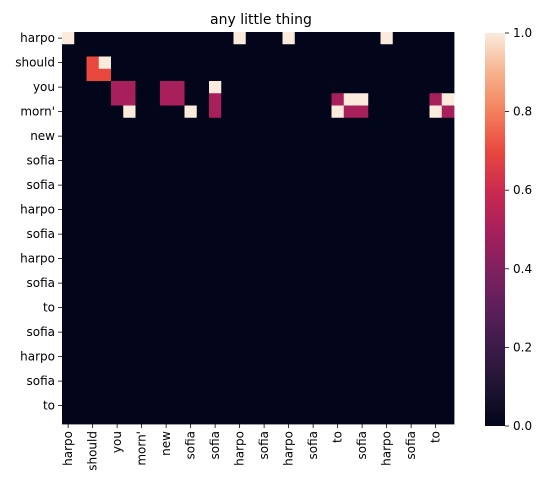 This screenshot has width=546, height=492. I want to click on y-tick-label: harpo, so click(37, 38).